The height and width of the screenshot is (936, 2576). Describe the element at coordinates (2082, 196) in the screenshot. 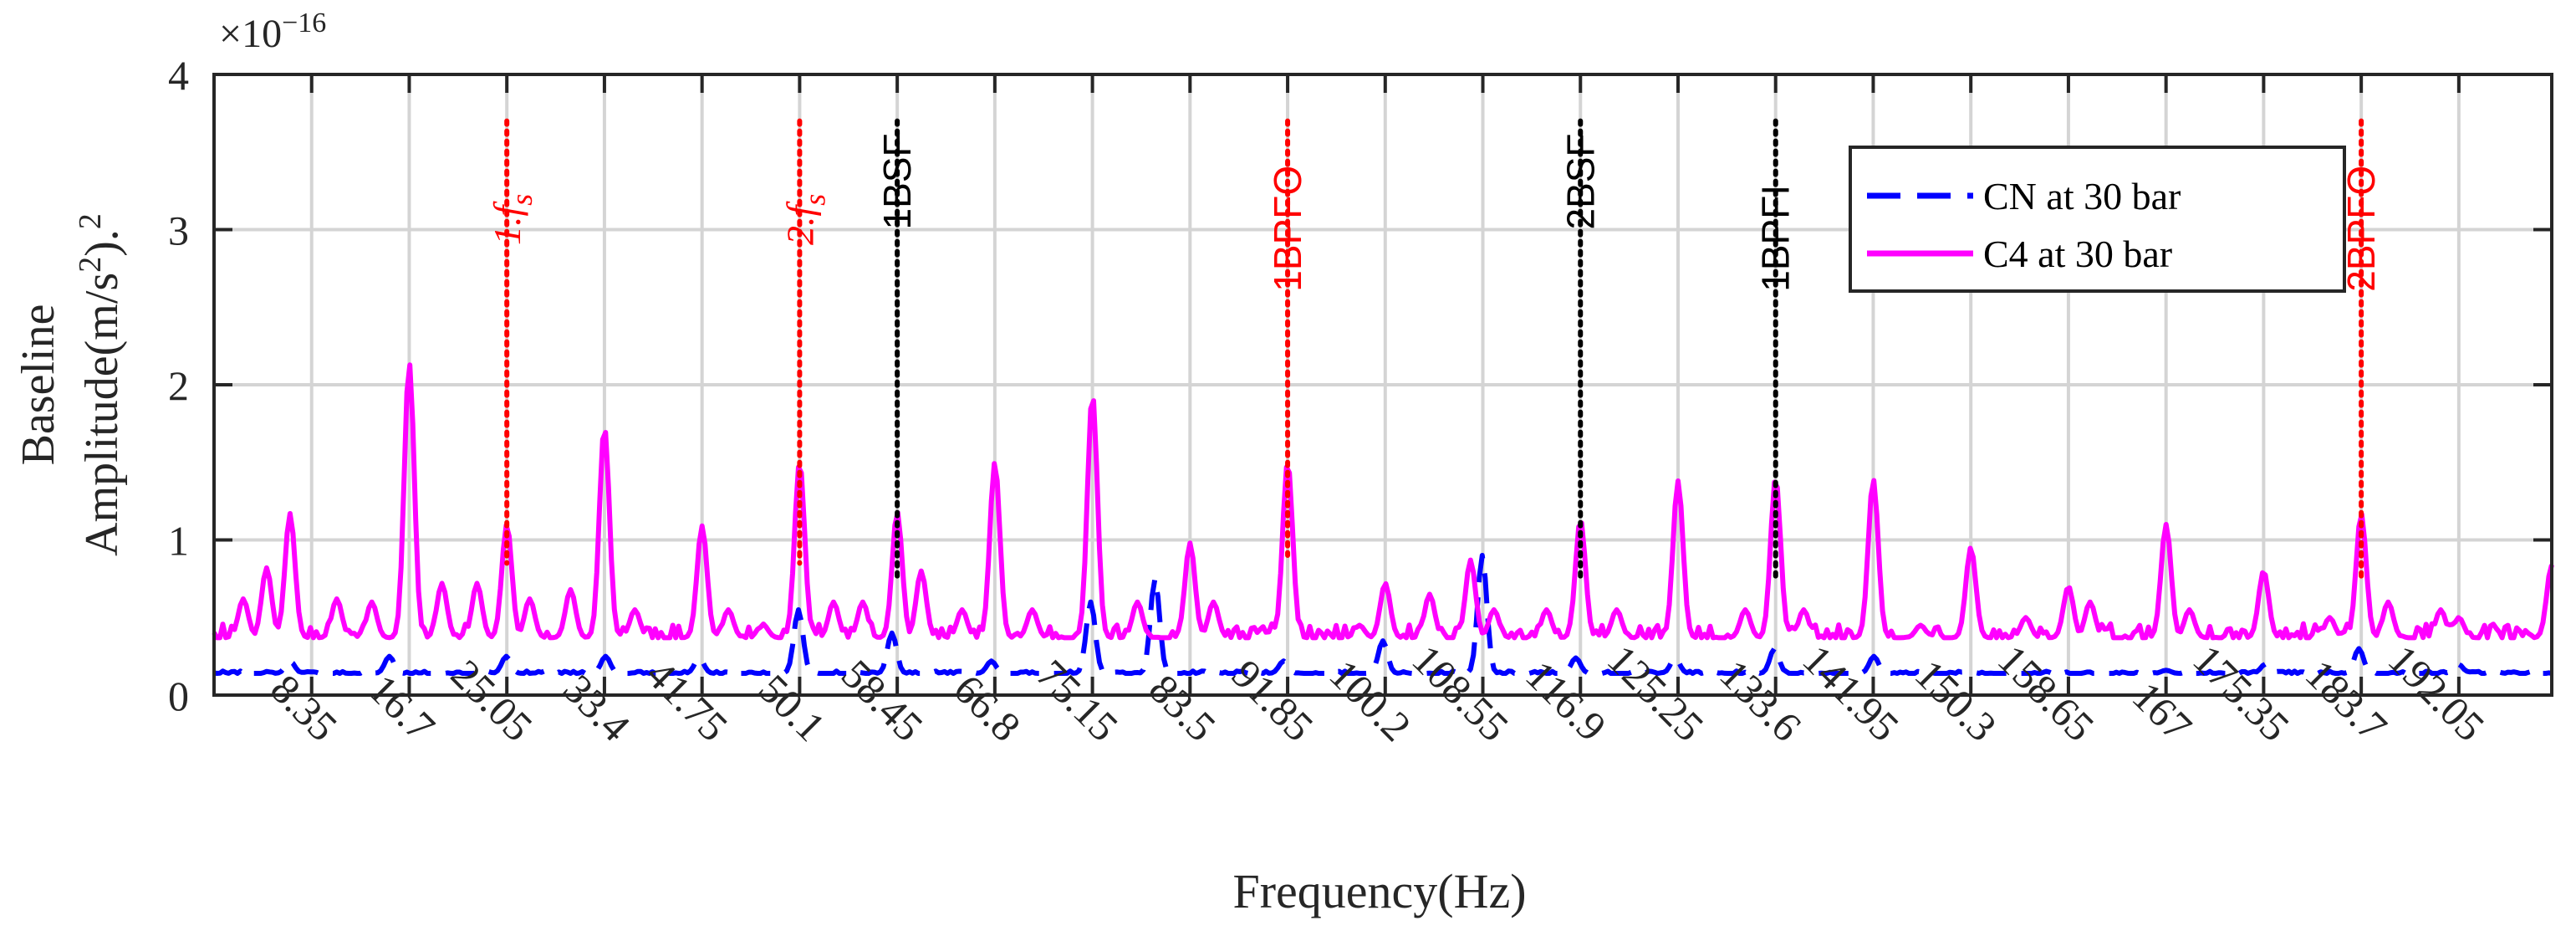

I see `legend-label-cn: CN at 30 bar` at that location.